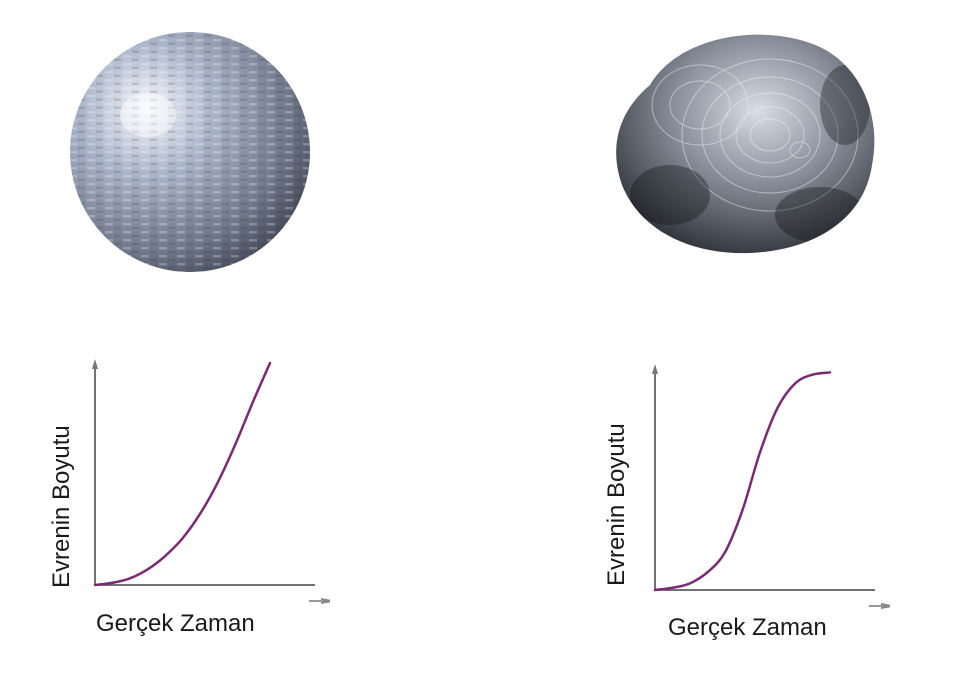 The height and width of the screenshot is (682, 974). What do you see at coordinates (745, 144) in the screenshot?
I see `rough-sphere-image` at bounding box center [745, 144].